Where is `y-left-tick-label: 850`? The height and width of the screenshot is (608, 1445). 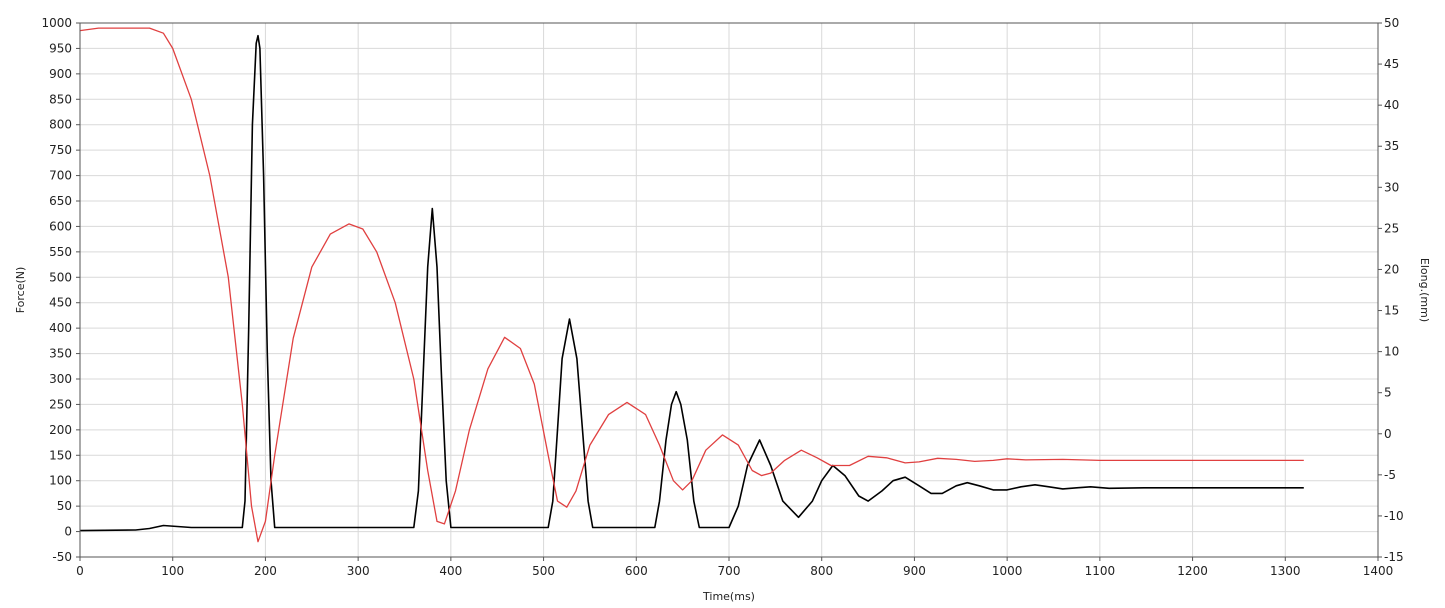 y-left-tick-label: 850 is located at coordinates (60, 99).